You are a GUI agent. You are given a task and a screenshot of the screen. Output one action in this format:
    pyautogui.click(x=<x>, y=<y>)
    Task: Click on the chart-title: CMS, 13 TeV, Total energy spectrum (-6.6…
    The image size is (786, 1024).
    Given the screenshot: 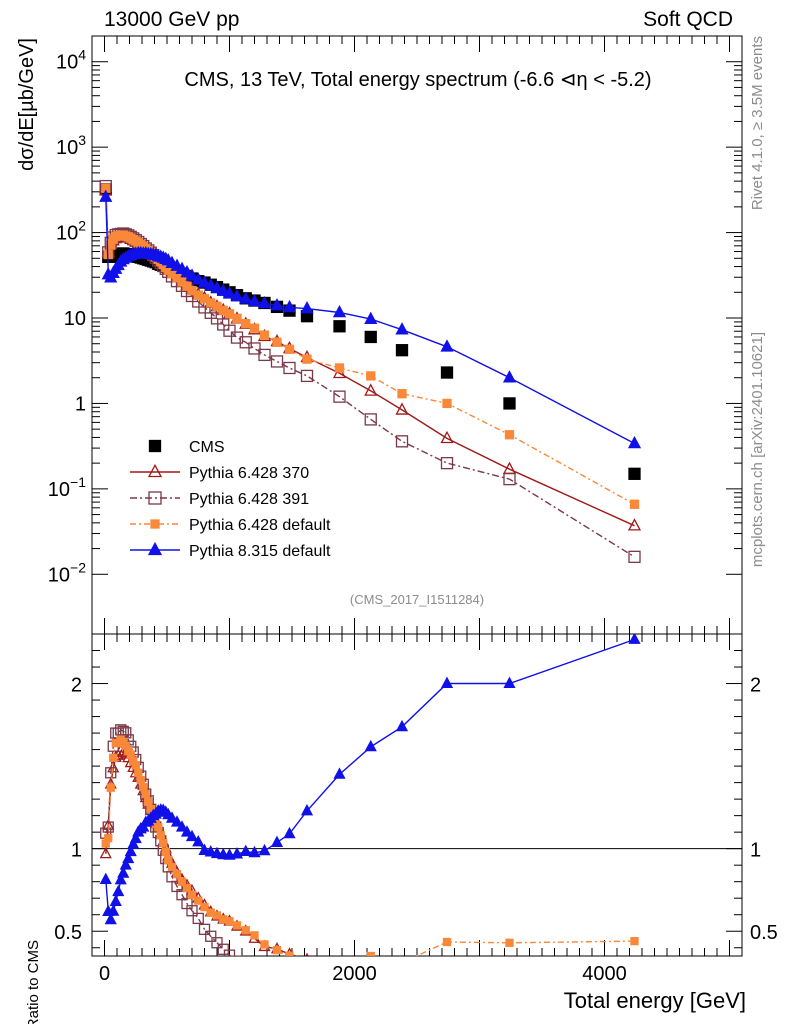 What is the action you would take?
    pyautogui.click(x=417, y=80)
    